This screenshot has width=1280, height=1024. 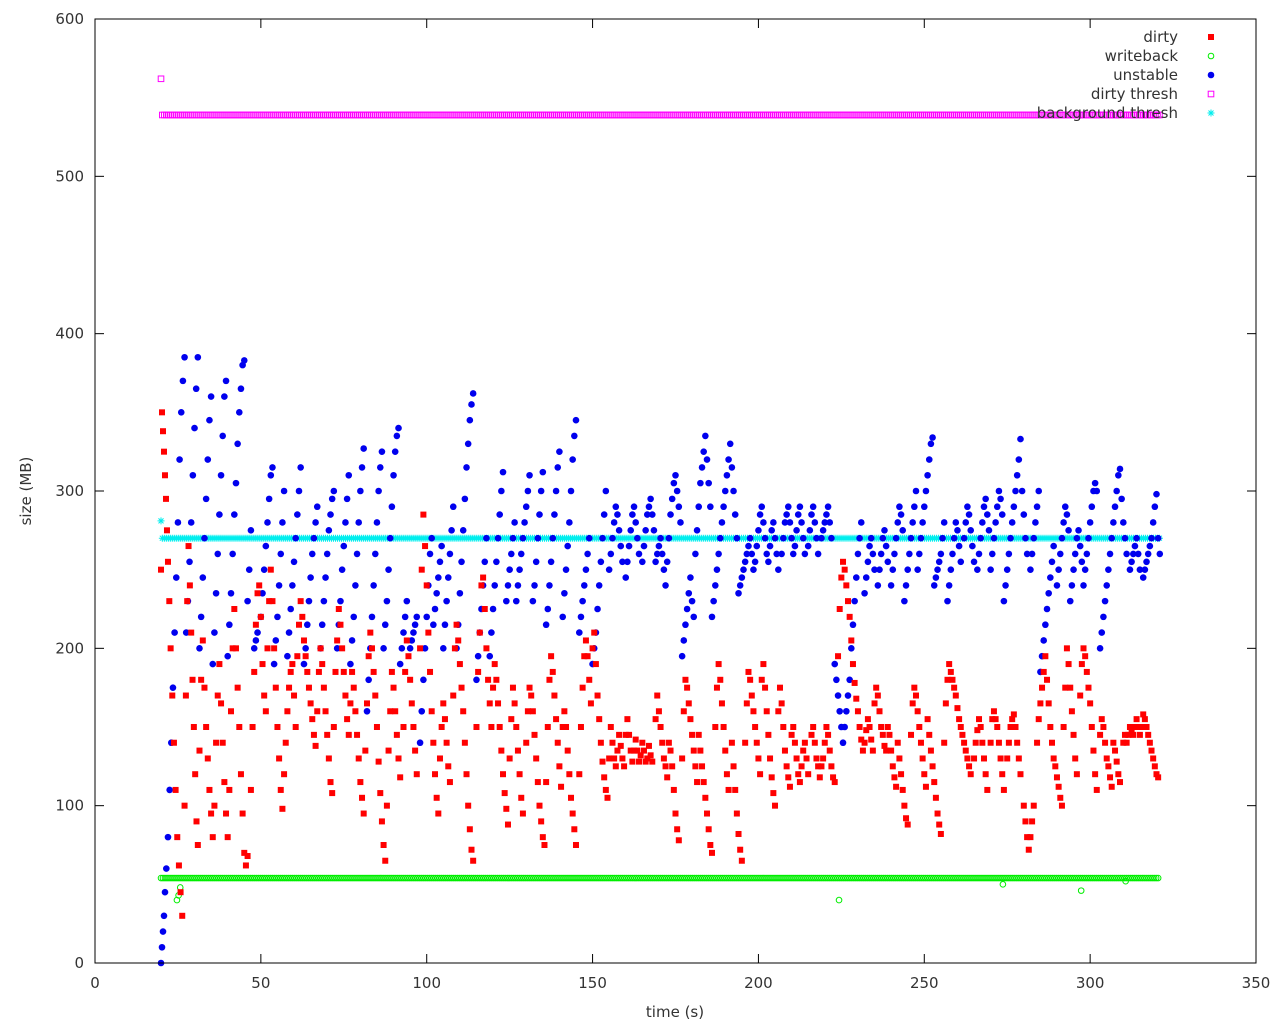 What do you see at coordinates (260, 983) in the screenshot?
I see `x-tick-label: 50` at bounding box center [260, 983].